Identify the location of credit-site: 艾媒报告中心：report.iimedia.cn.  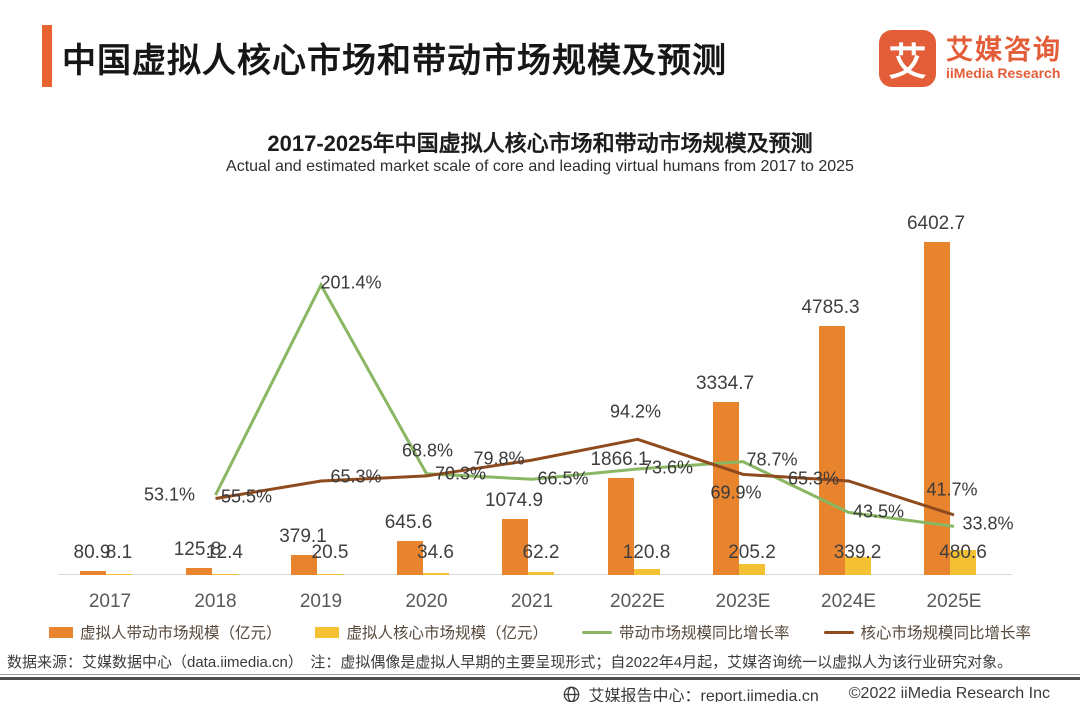
(703, 695).